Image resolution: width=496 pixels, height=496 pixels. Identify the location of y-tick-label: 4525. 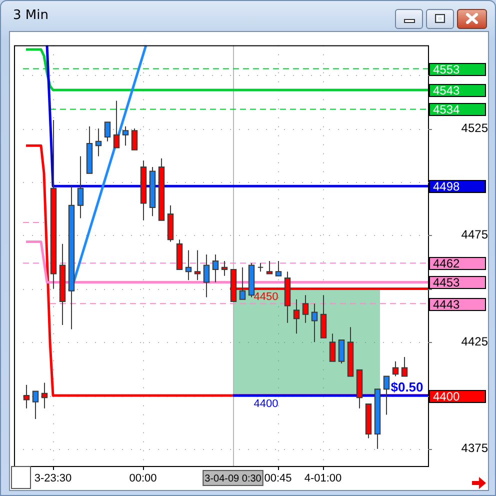
(474, 127).